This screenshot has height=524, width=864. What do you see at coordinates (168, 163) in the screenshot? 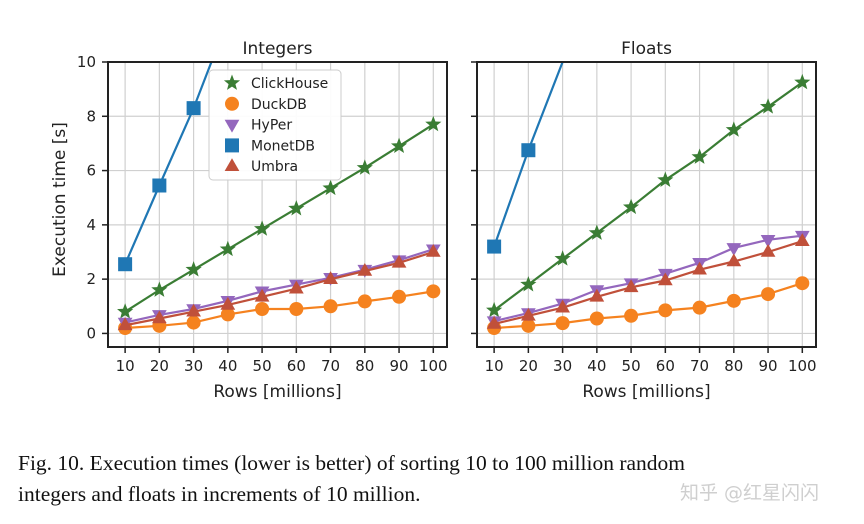
I see `series-line-monetdb` at bounding box center [168, 163].